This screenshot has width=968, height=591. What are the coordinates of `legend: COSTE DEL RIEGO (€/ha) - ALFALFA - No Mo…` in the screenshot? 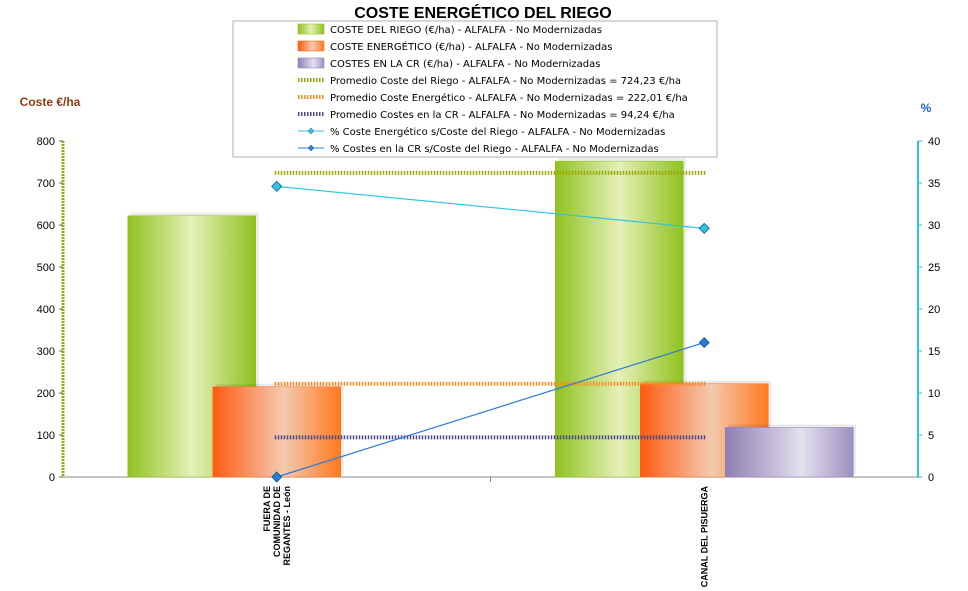 It's located at (475, 89).